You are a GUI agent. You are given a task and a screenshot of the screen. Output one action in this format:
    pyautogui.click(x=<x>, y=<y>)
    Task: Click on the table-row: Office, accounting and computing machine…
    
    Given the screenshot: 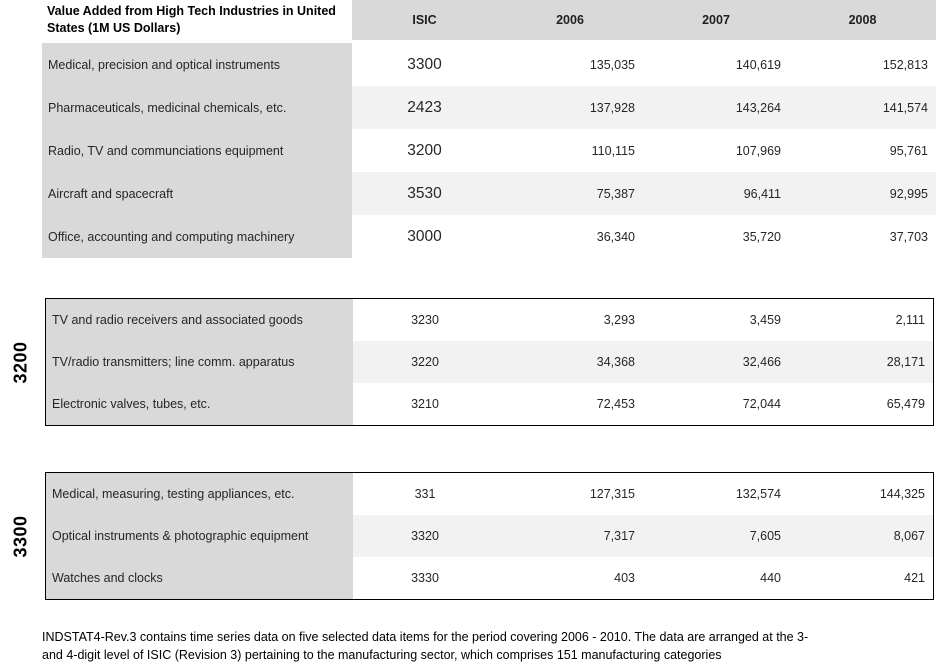 What is the action you would take?
    pyautogui.click(x=489, y=236)
    